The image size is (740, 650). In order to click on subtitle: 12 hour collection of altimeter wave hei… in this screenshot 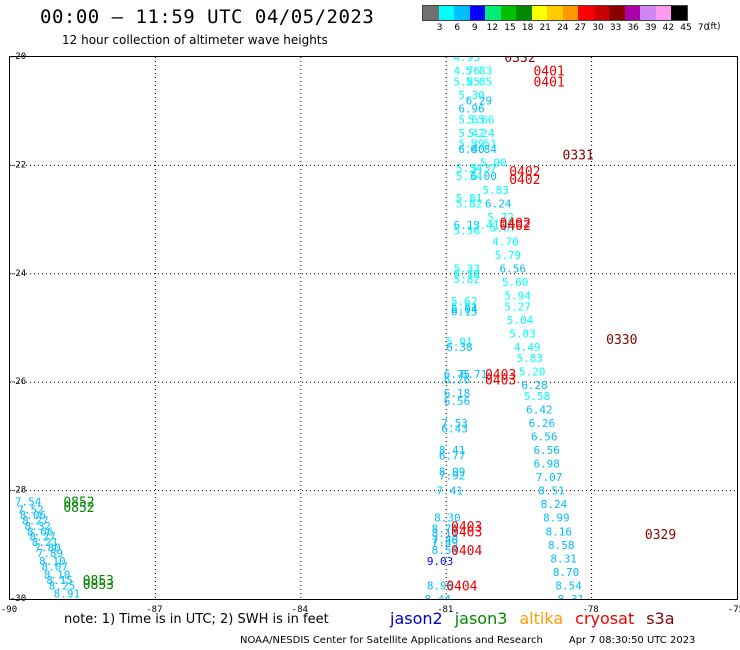, I will do `click(195, 40)`.